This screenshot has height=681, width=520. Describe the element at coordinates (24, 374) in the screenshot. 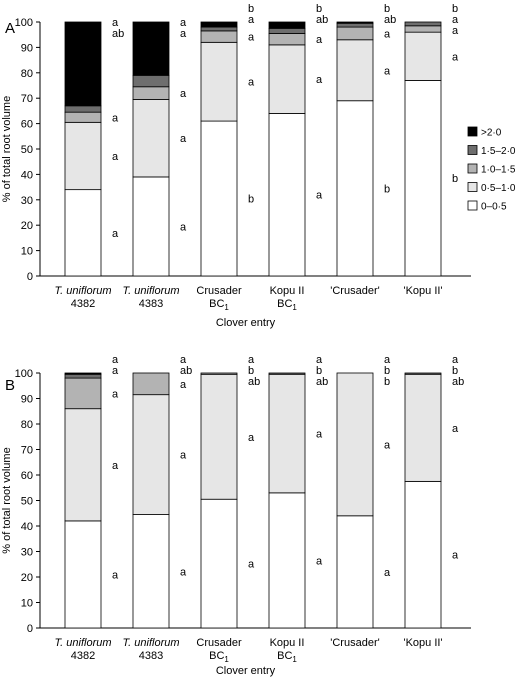

I see `y-tick-label: 100` at that location.